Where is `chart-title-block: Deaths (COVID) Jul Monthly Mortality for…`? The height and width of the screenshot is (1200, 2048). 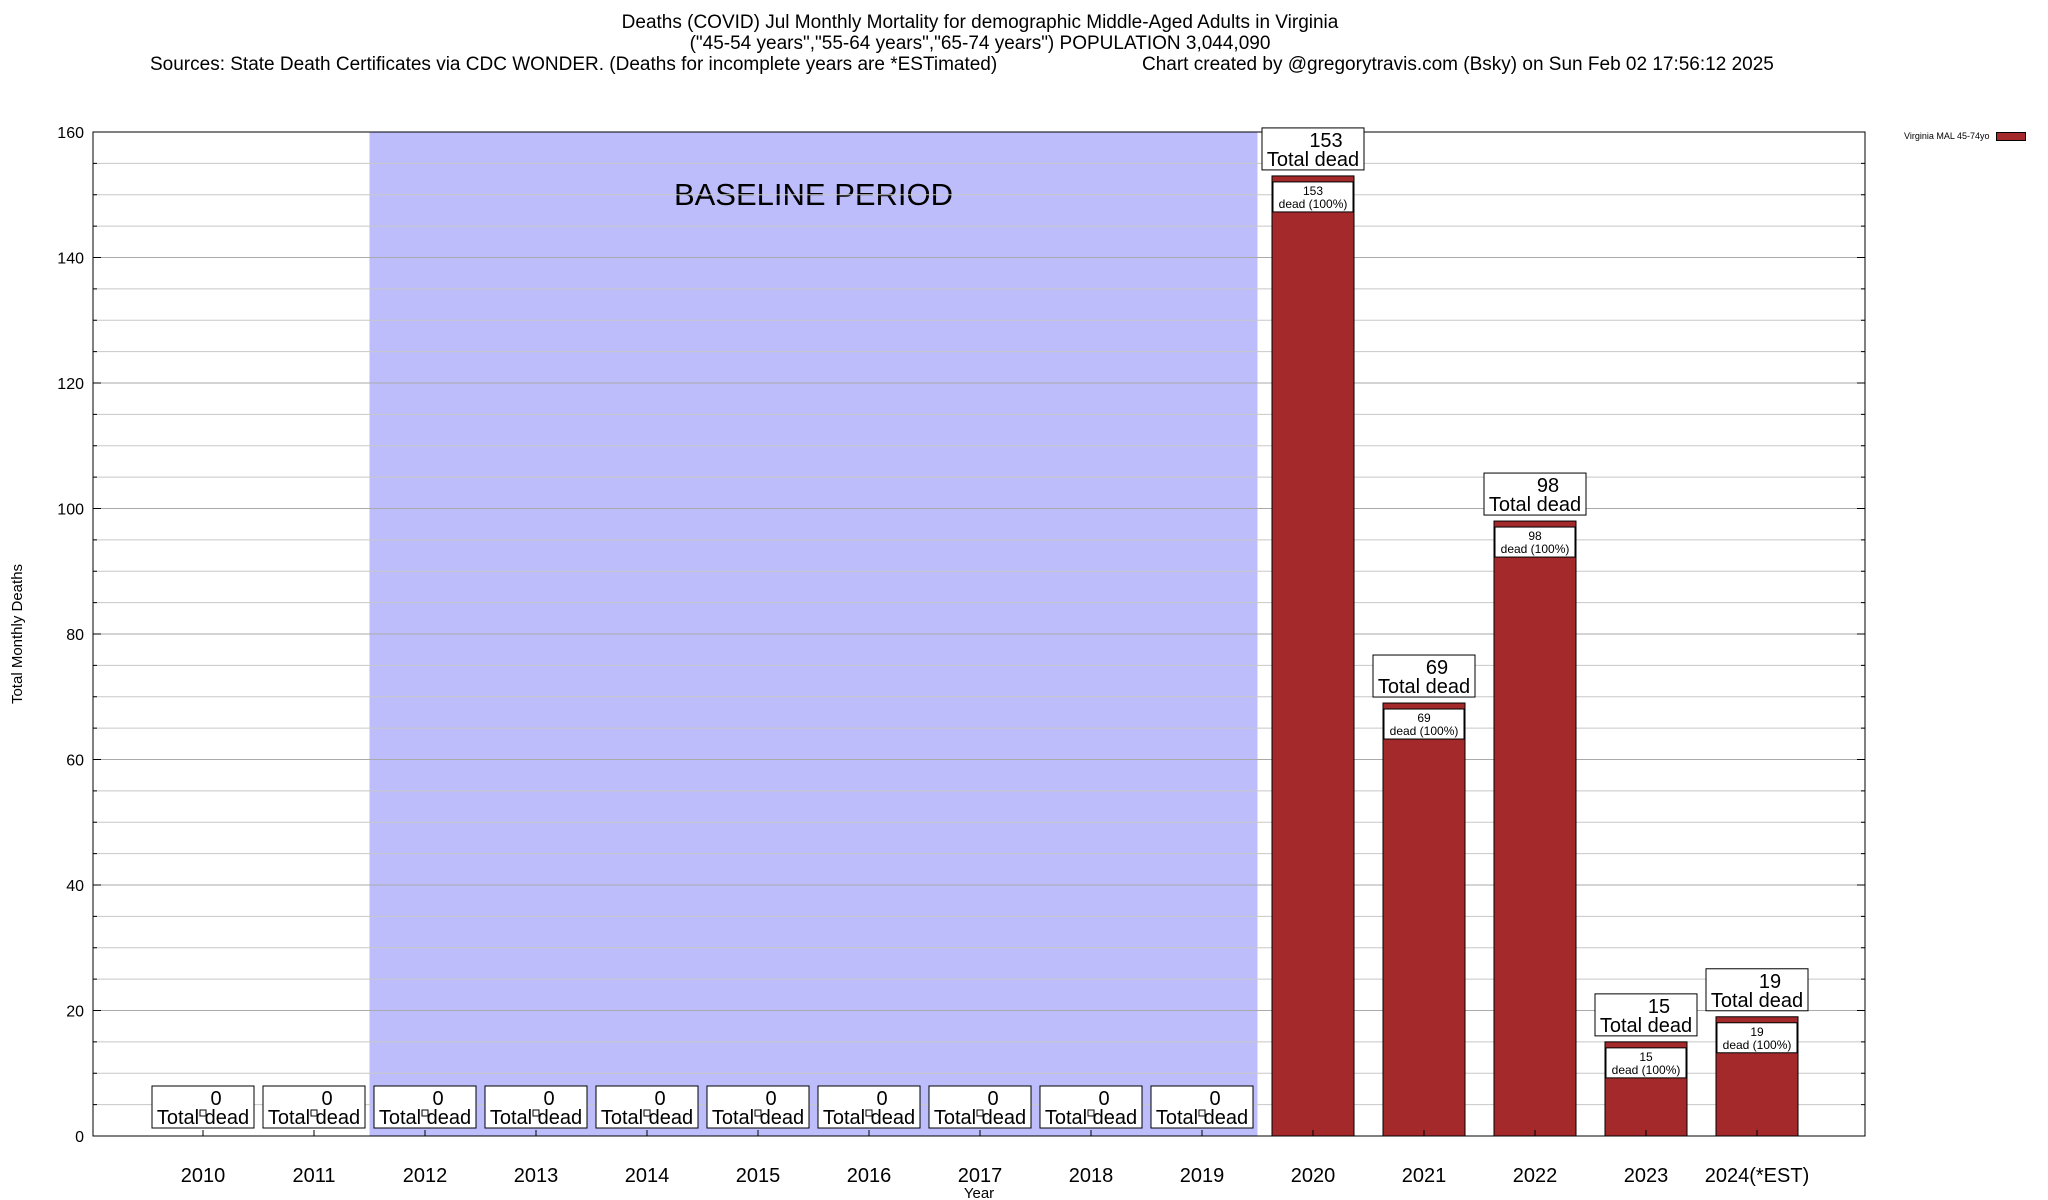 chart-title-block: Deaths (COVID) Jul Monthly Mortality for… is located at coordinates (980, 33).